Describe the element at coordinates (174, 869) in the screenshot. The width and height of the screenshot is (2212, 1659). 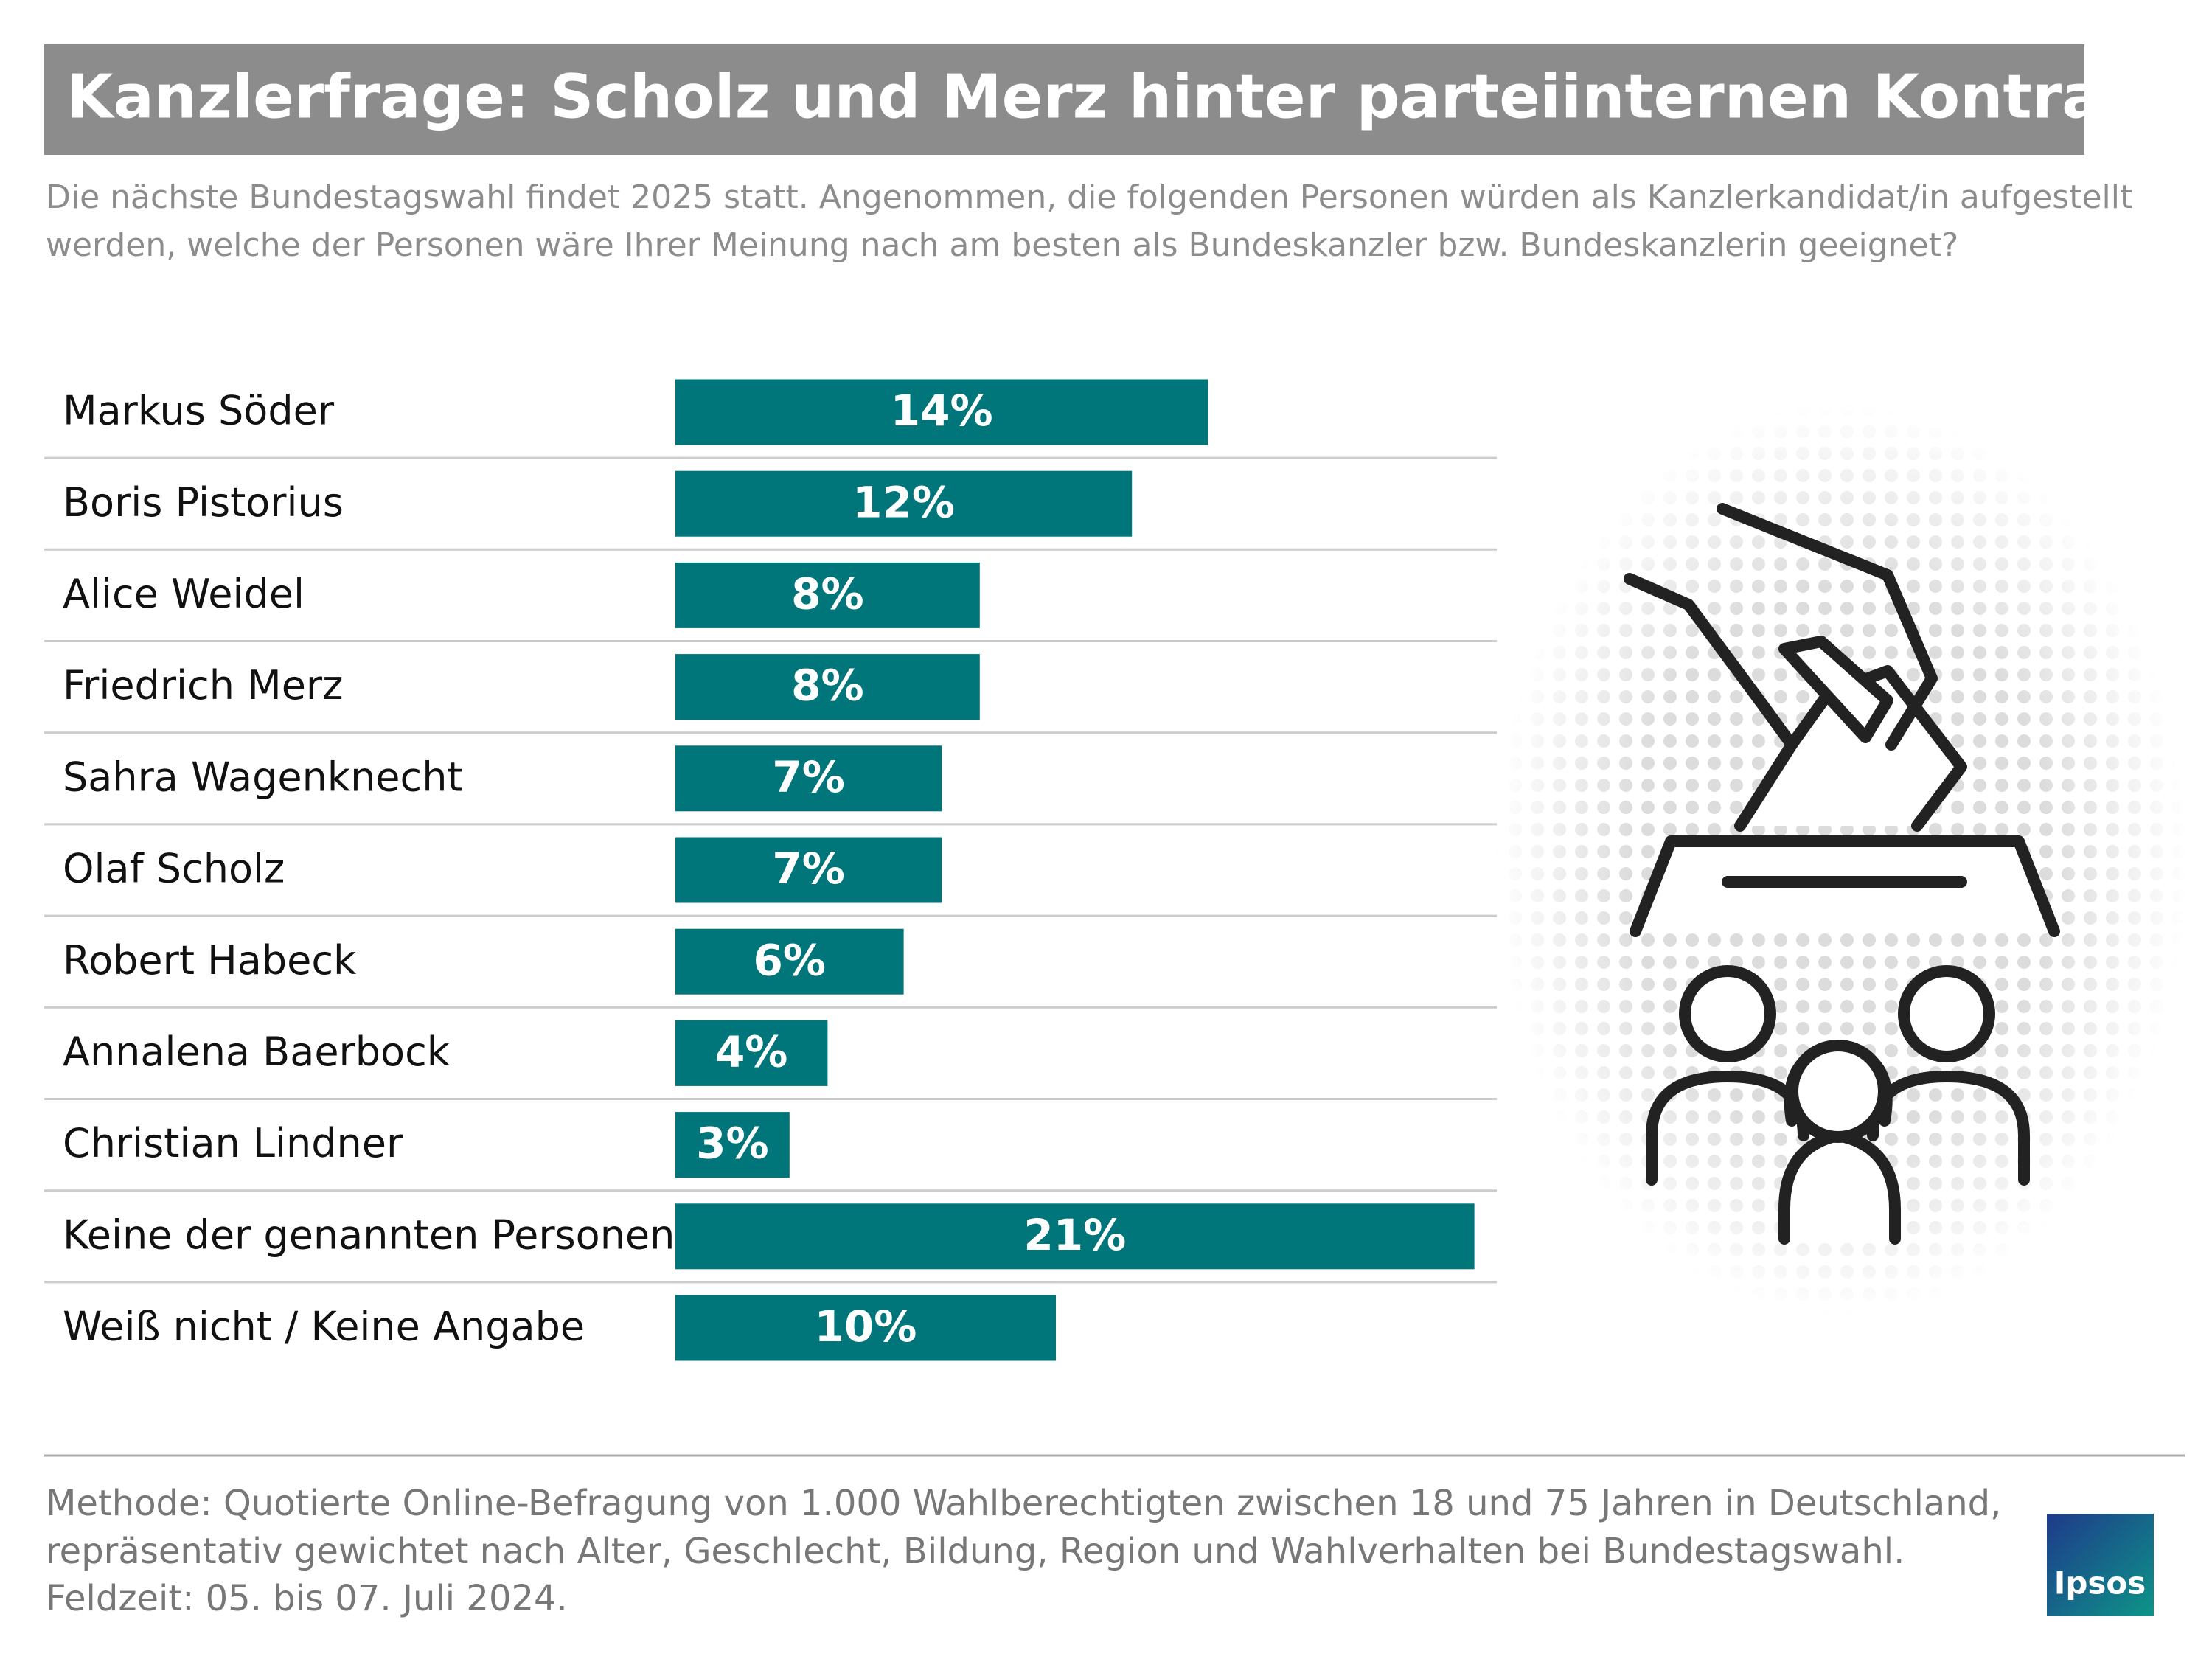
I see `category-label: Olaf Scholz` at that location.